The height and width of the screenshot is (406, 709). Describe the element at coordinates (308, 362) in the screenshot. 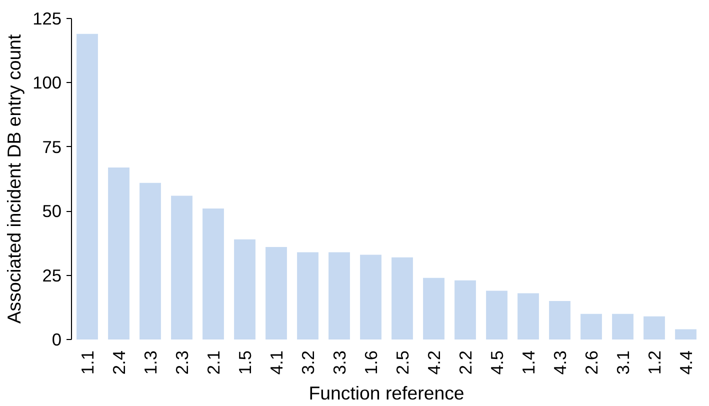

I see `x-tick-label: 3.2` at that location.